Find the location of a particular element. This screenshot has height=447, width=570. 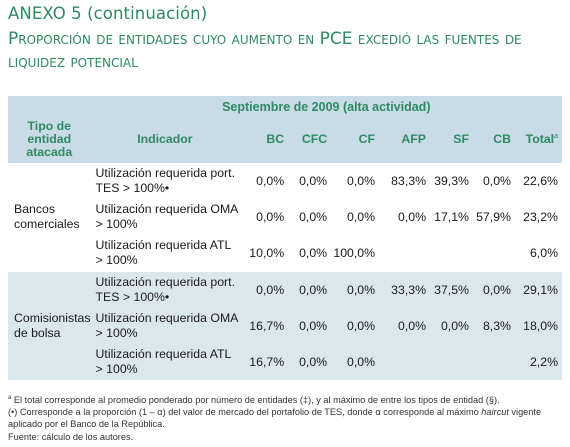

cell: 8,3% is located at coordinates (493, 326).